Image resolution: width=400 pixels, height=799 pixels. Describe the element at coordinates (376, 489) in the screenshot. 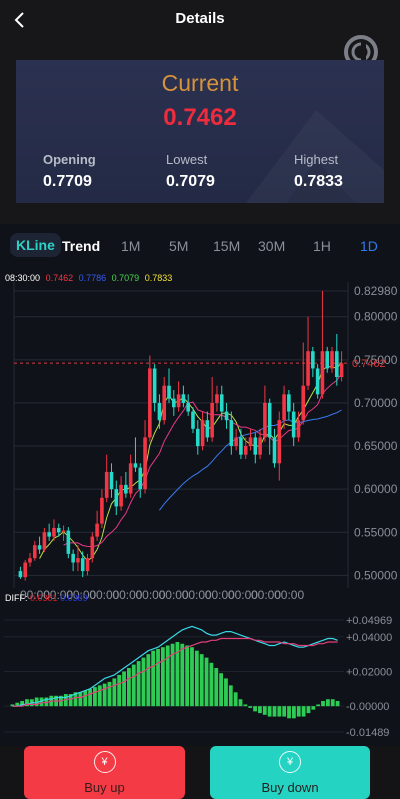

I see `y-tick-label: 0.60000` at that location.